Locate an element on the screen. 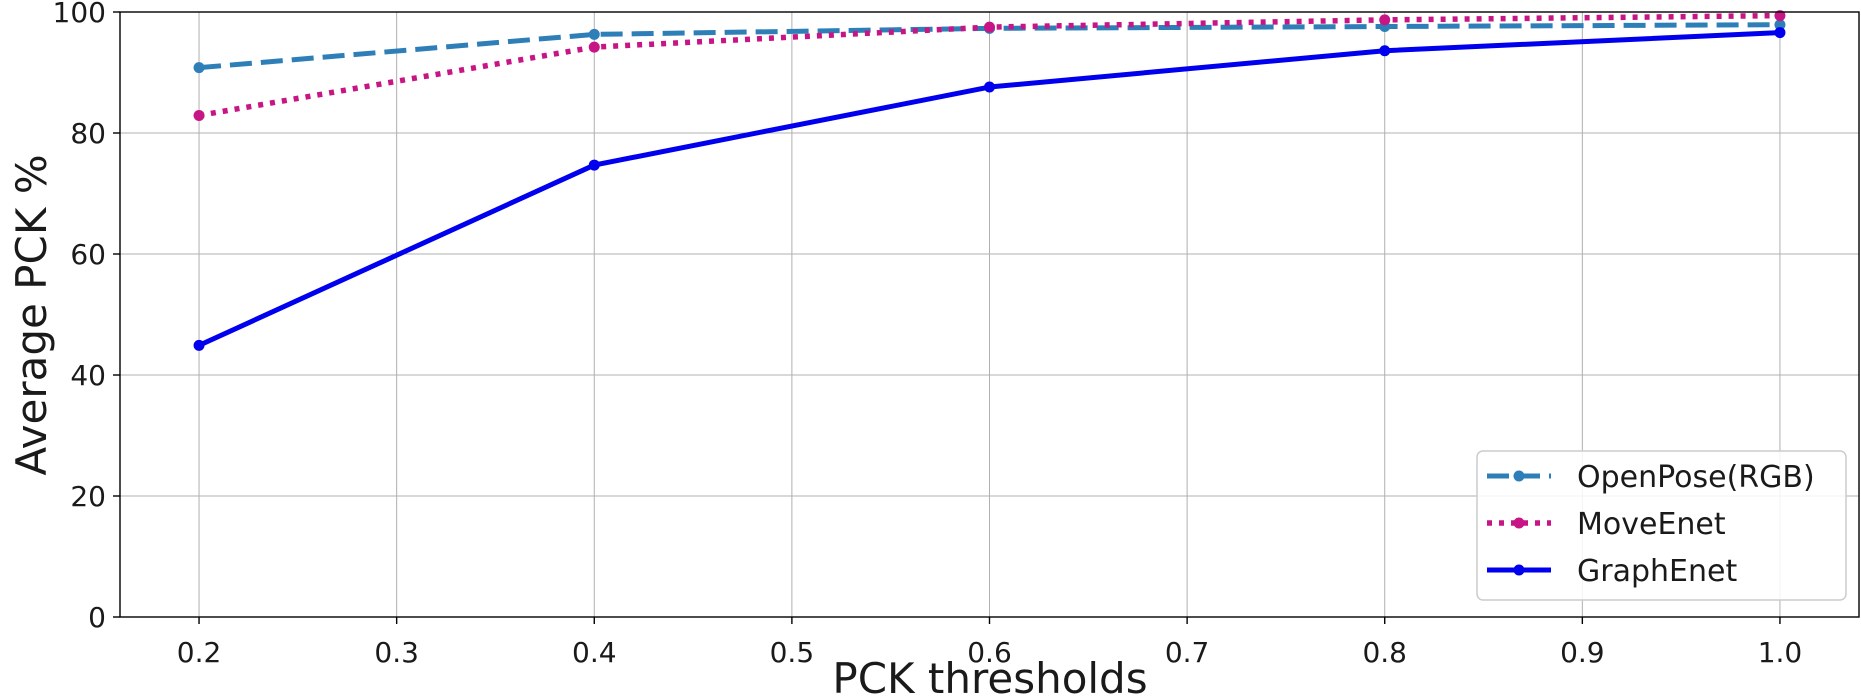 This screenshot has width=1861, height=698. y-tick-label: 20 is located at coordinates (88, 496).